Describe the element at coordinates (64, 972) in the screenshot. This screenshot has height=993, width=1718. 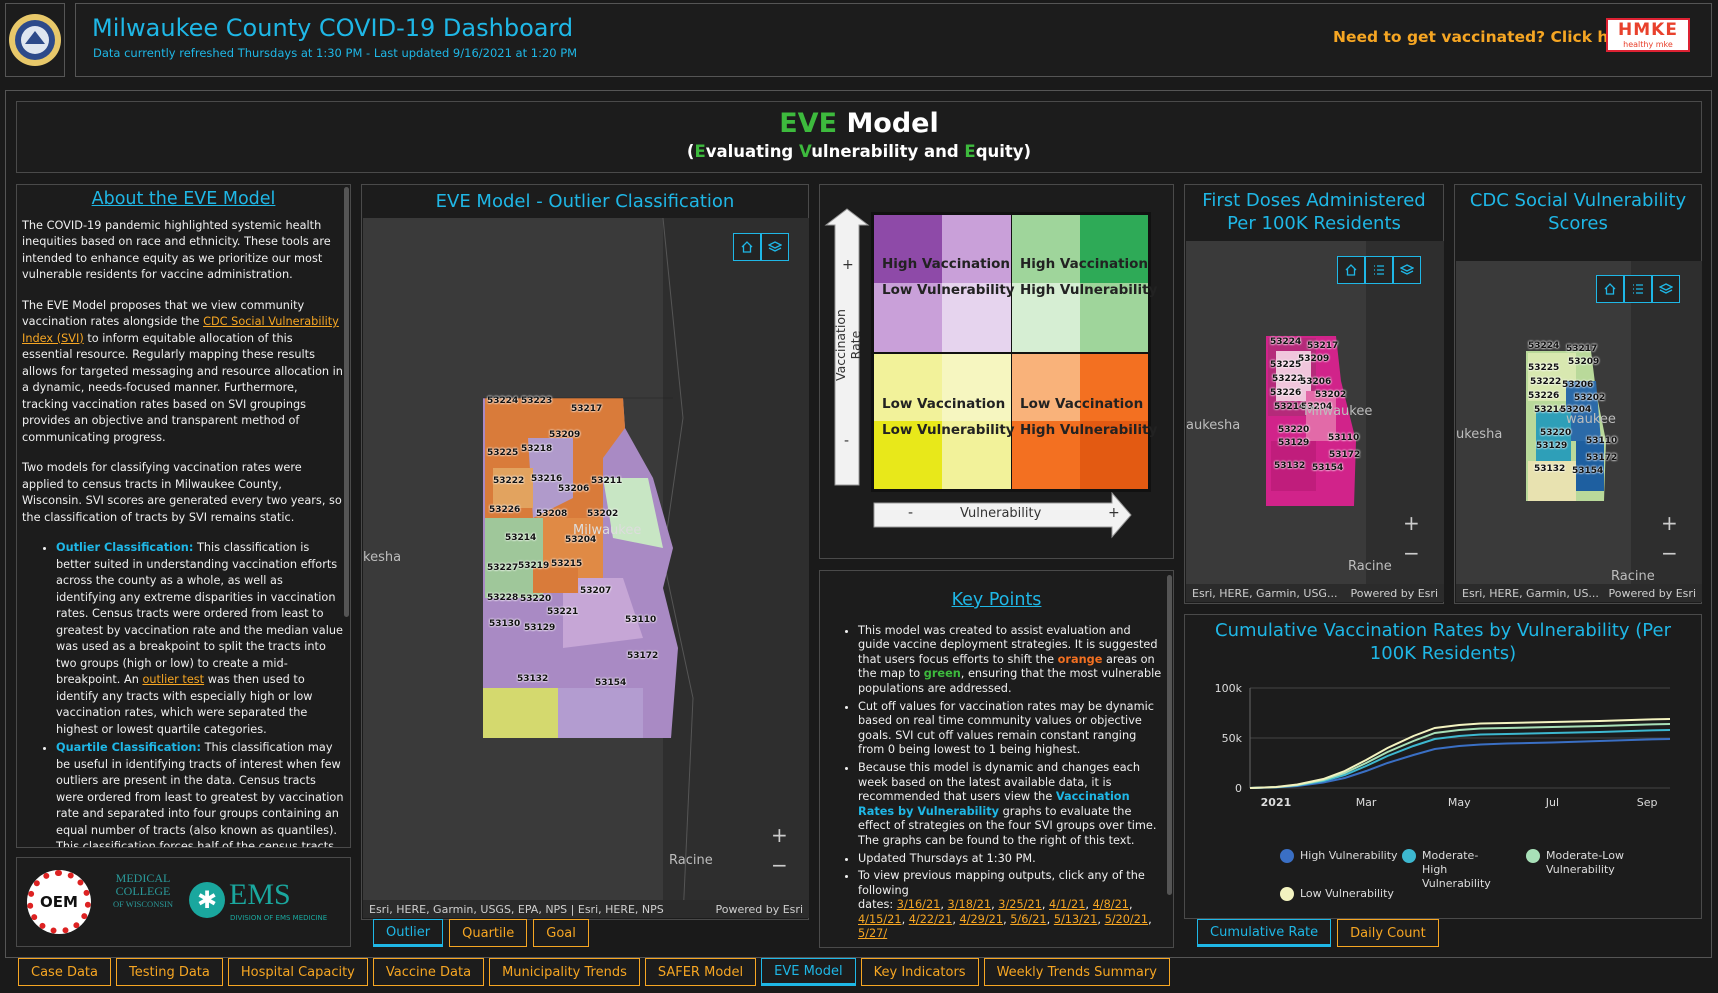
I see `tab-case-data: Case Data` at that location.